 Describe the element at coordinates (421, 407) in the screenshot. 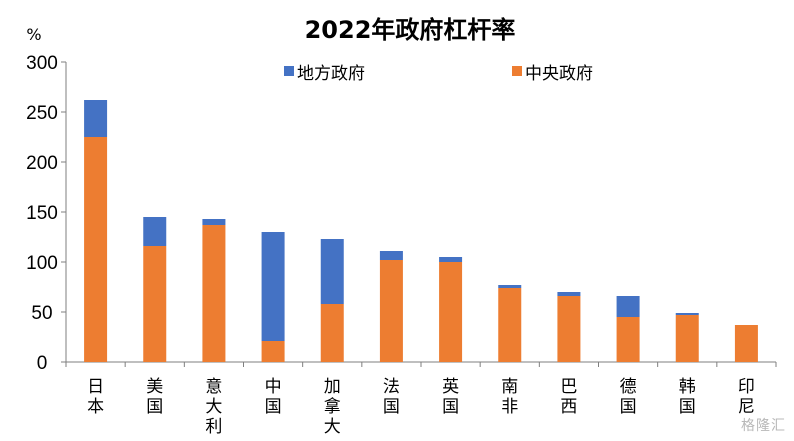

I see `x-tick-labels: 日本 美国 意大利 中国 加拿大 法国 英国 南非 巴西 德国 韩国 印尼` at that location.